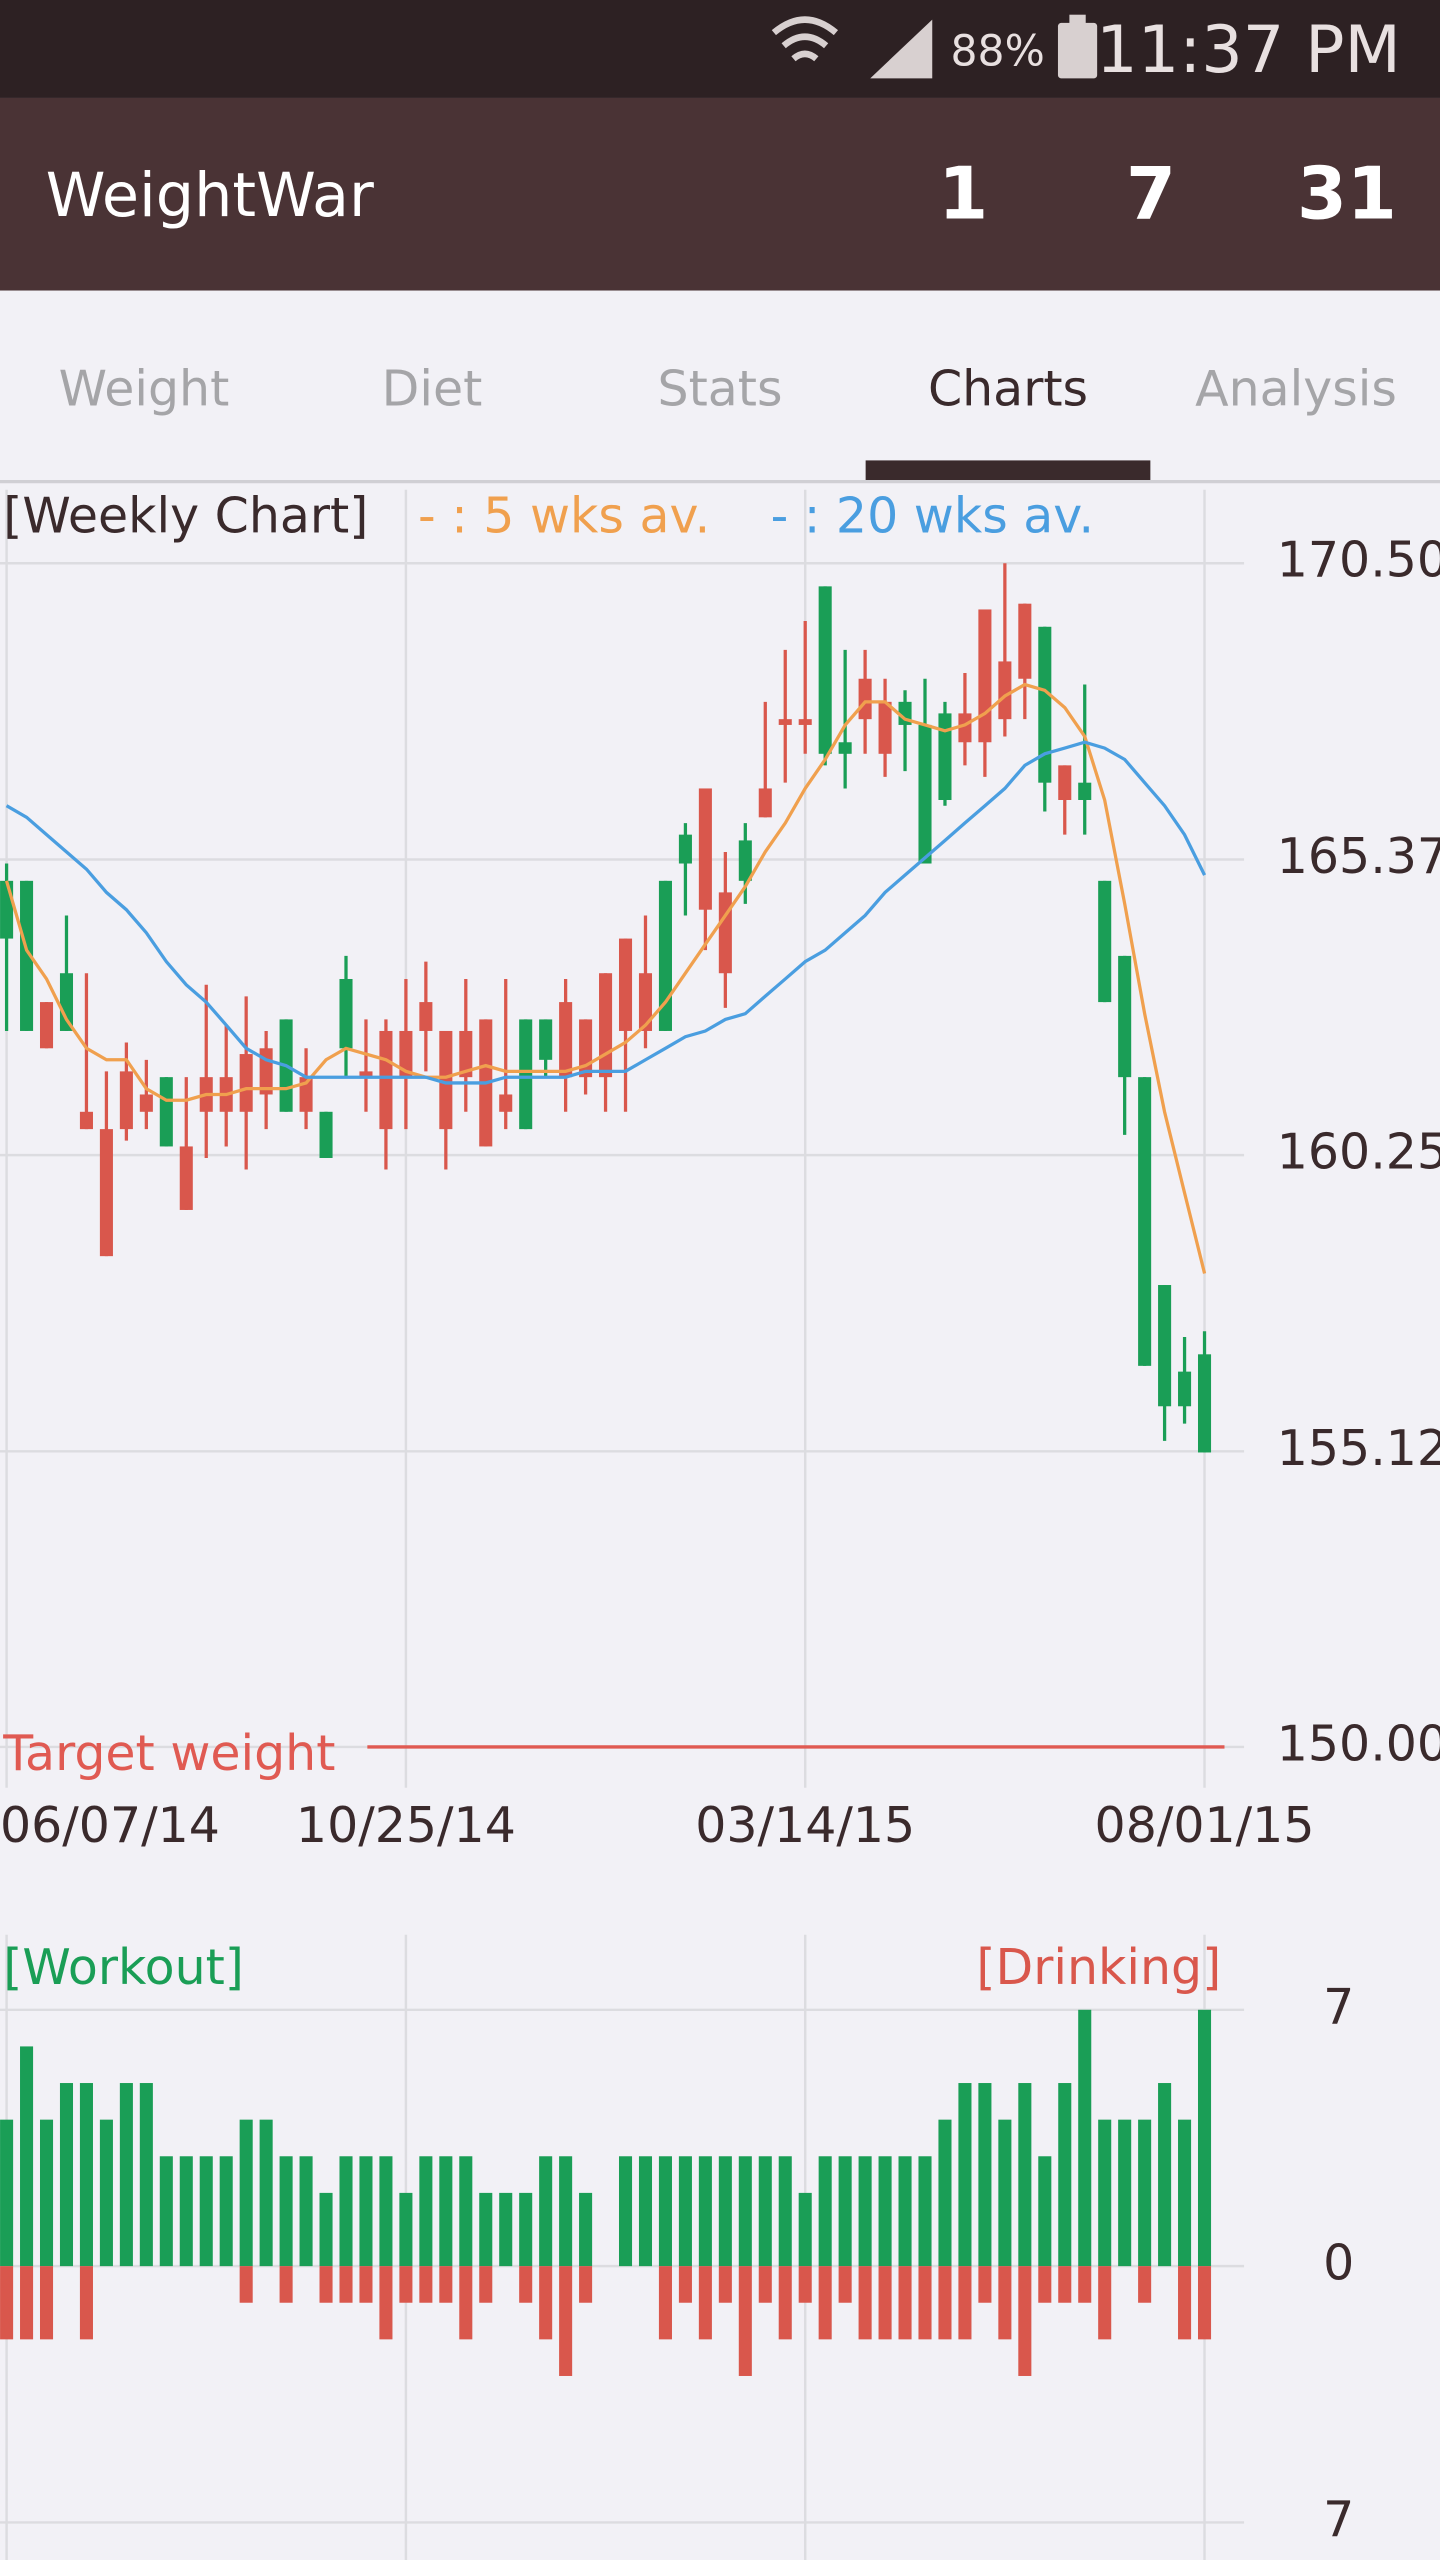 This screenshot has height=2560, width=1440. What do you see at coordinates (1008, 388) in the screenshot?
I see `tab: Charts` at bounding box center [1008, 388].